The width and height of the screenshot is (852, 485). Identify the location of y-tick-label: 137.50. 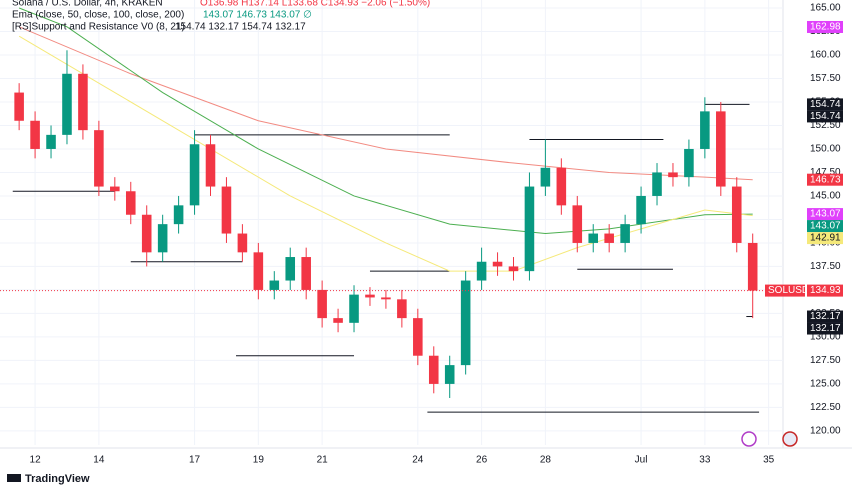
(825, 266).